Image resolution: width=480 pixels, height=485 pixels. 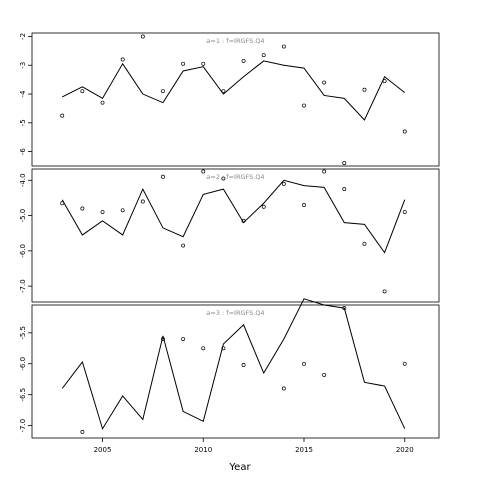 What do you see at coordinates (254, 446) in the screenshot?
I see `x-axis: 2005 2010 2015 2020` at bounding box center [254, 446].